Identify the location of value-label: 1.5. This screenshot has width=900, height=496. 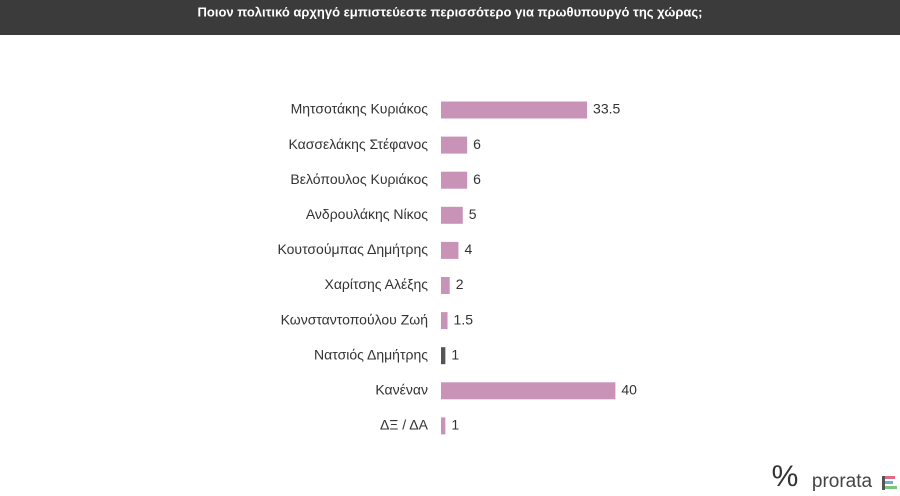
(464, 319).